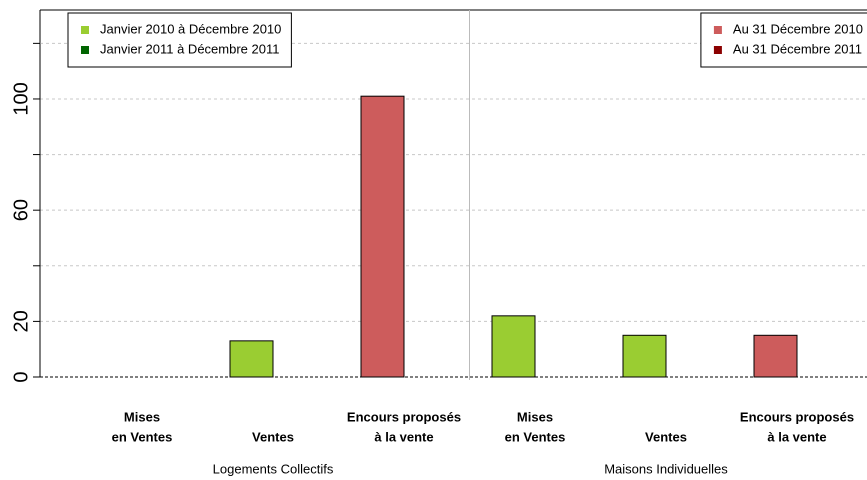 The image size is (867, 480). Describe the element at coordinates (797, 48) in the screenshot. I see `legend-label: Au 31 Décembre 2011` at that location.